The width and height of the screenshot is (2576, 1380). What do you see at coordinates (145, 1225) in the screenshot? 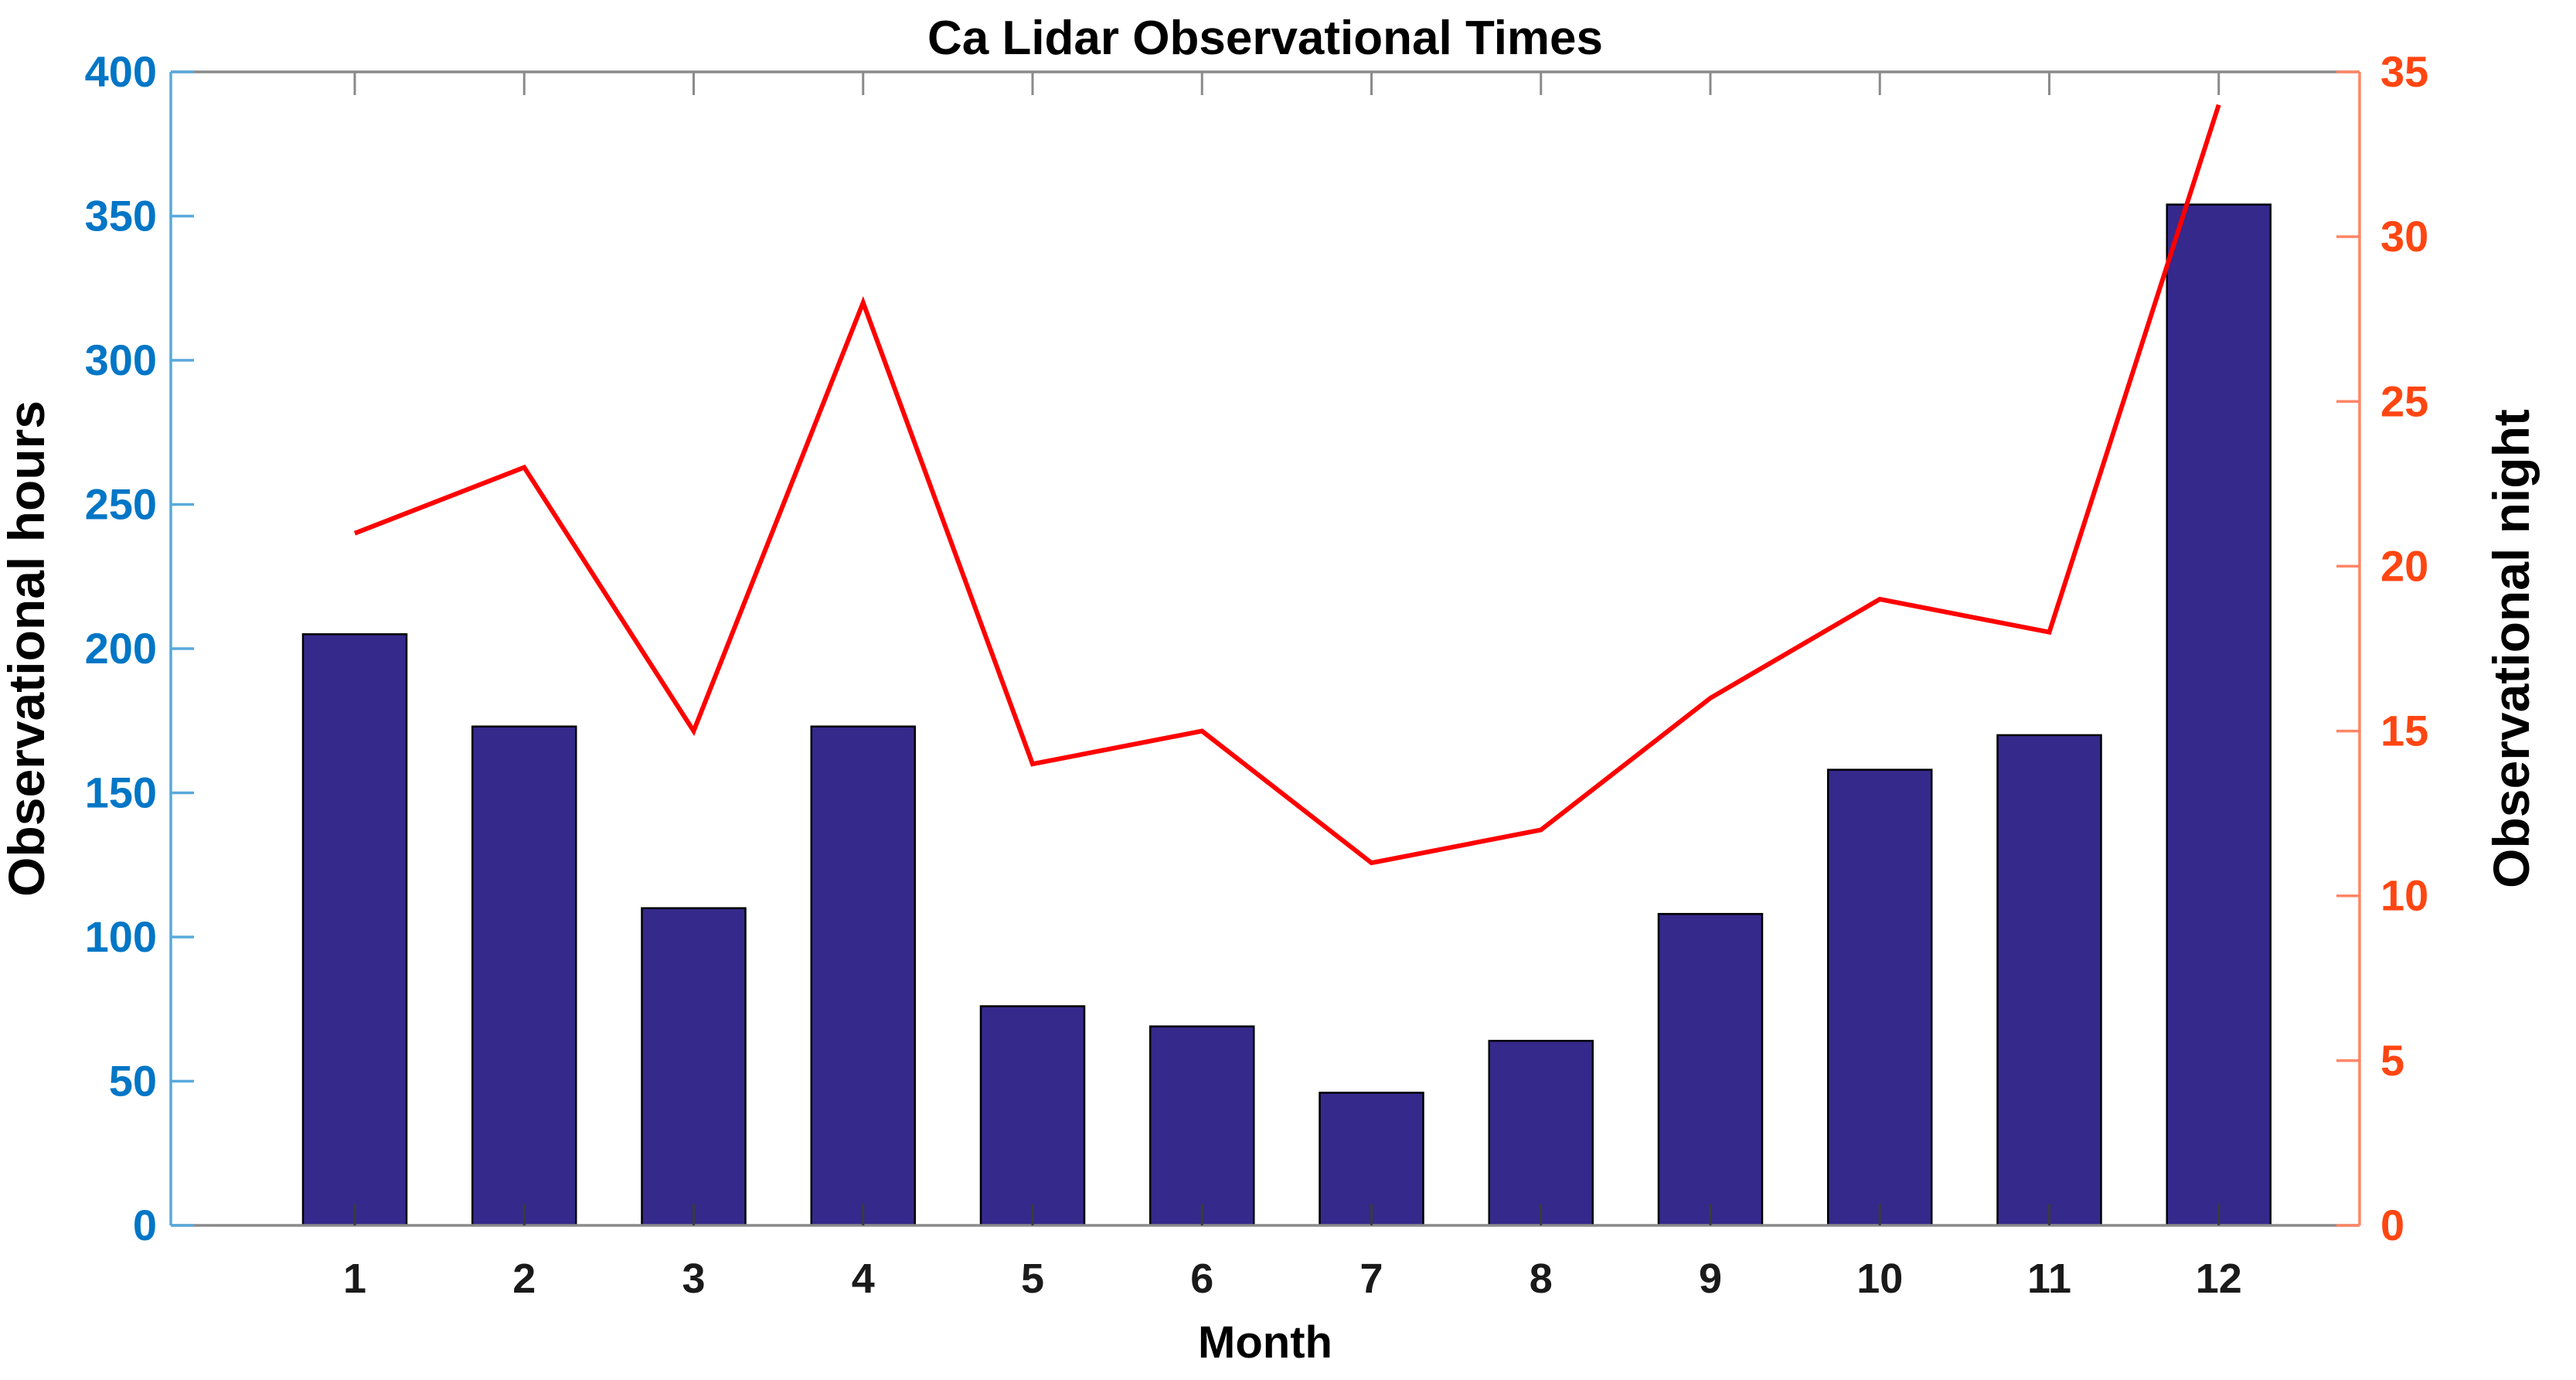
I see `left-tick-label: 0` at bounding box center [145, 1225].